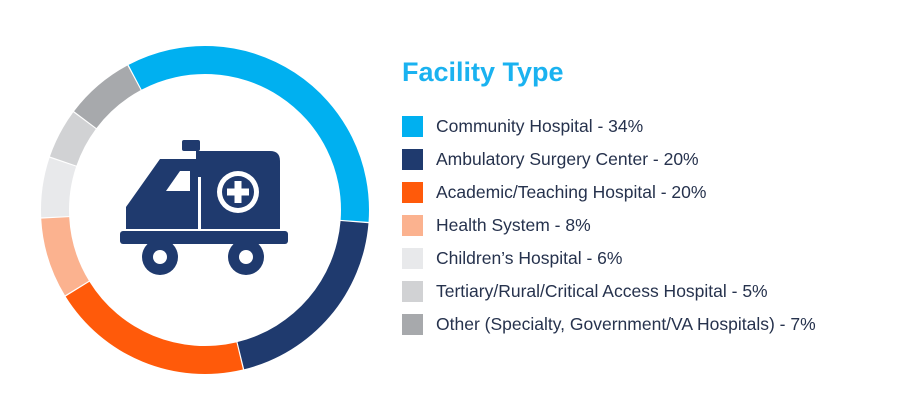  What do you see at coordinates (571, 191) in the screenshot?
I see `legend-label: Academic/Teaching Hospital - 20%` at bounding box center [571, 191].